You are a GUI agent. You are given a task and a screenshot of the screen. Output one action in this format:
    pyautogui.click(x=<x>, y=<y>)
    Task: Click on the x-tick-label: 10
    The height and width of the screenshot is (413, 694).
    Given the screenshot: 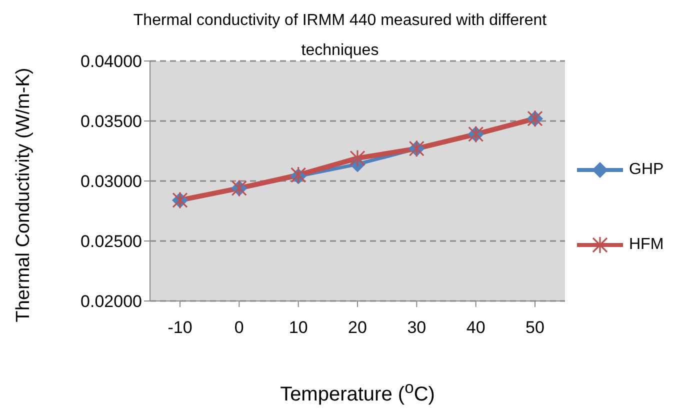 What is the action you would take?
    pyautogui.click(x=298, y=328)
    